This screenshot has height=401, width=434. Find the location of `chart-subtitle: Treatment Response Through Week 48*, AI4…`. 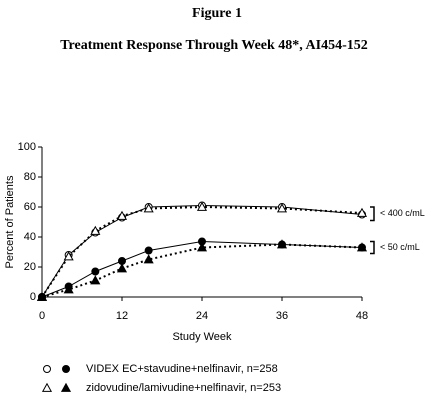

chart-subtitle: Treatment Response Through Week 48*, AI4… is located at coordinates (214, 45).